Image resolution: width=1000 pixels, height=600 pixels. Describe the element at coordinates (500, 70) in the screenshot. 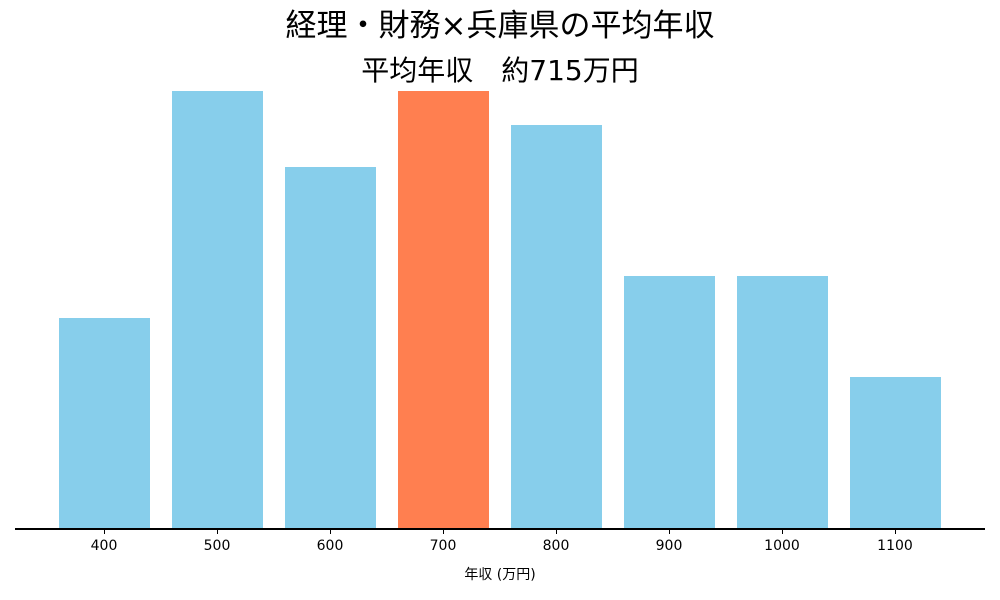

I see `chart-subtitle: 平均年収 約715万円` at that location.